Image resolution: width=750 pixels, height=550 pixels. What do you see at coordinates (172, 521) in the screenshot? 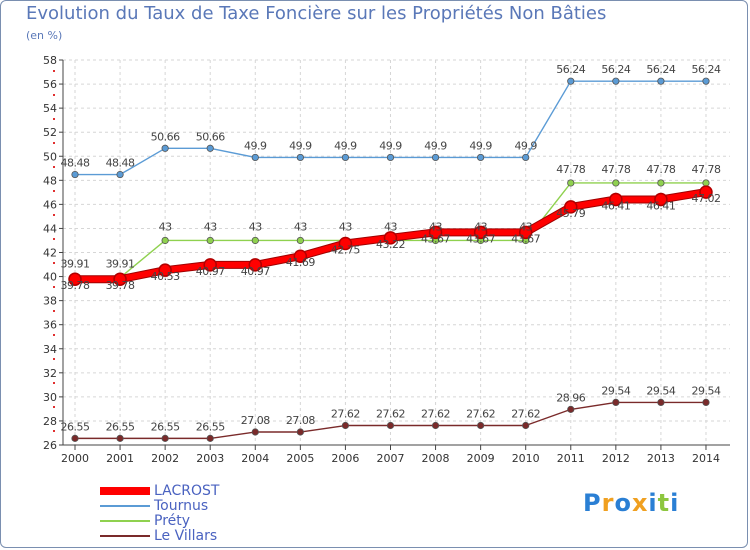
I see `legend-label-prty: Préty` at bounding box center [172, 521].